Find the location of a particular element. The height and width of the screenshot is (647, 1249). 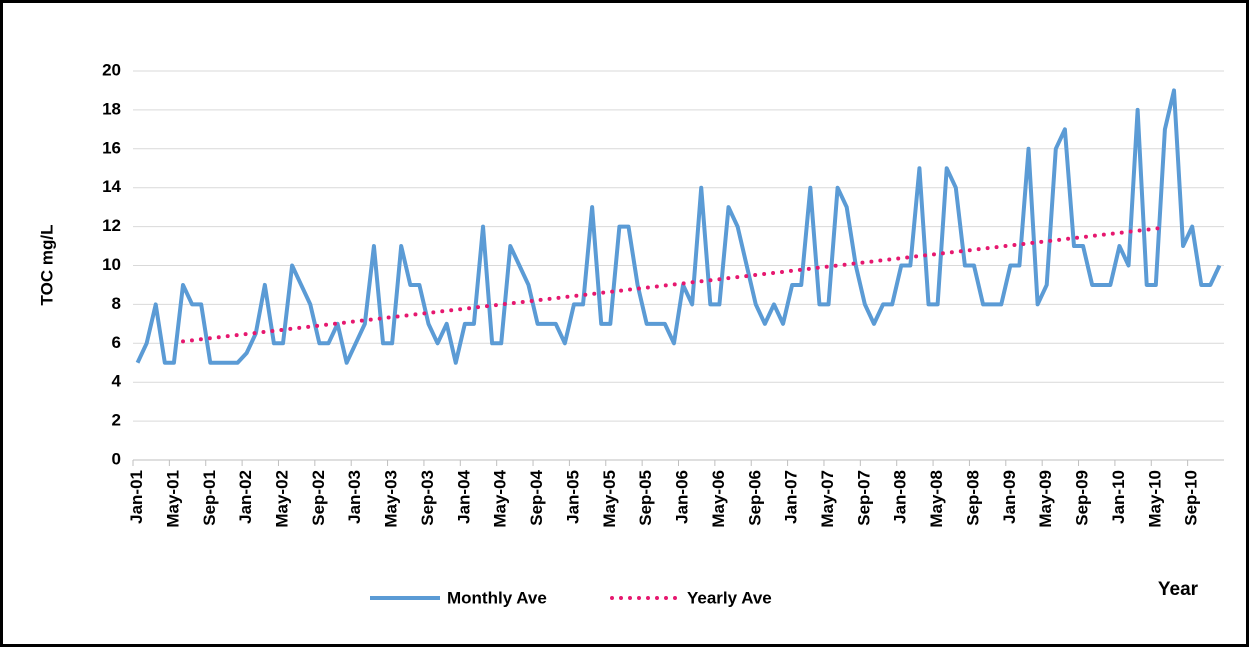

x-tick-label: May-06 is located at coordinates (718, 499).